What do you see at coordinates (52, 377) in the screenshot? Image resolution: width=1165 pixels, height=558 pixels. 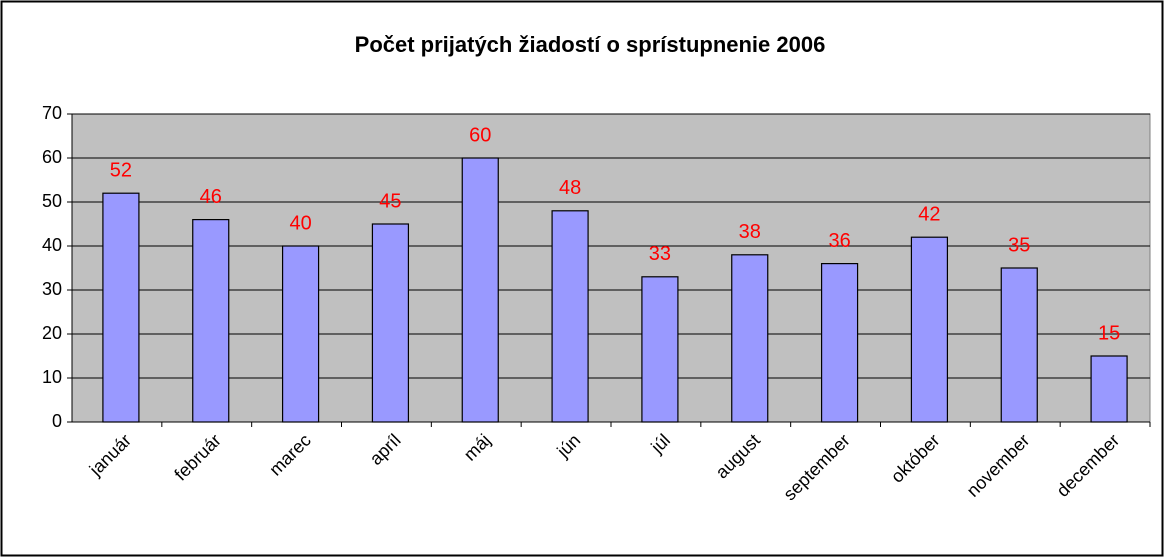 I see `y-tick-label: 10` at bounding box center [52, 377].